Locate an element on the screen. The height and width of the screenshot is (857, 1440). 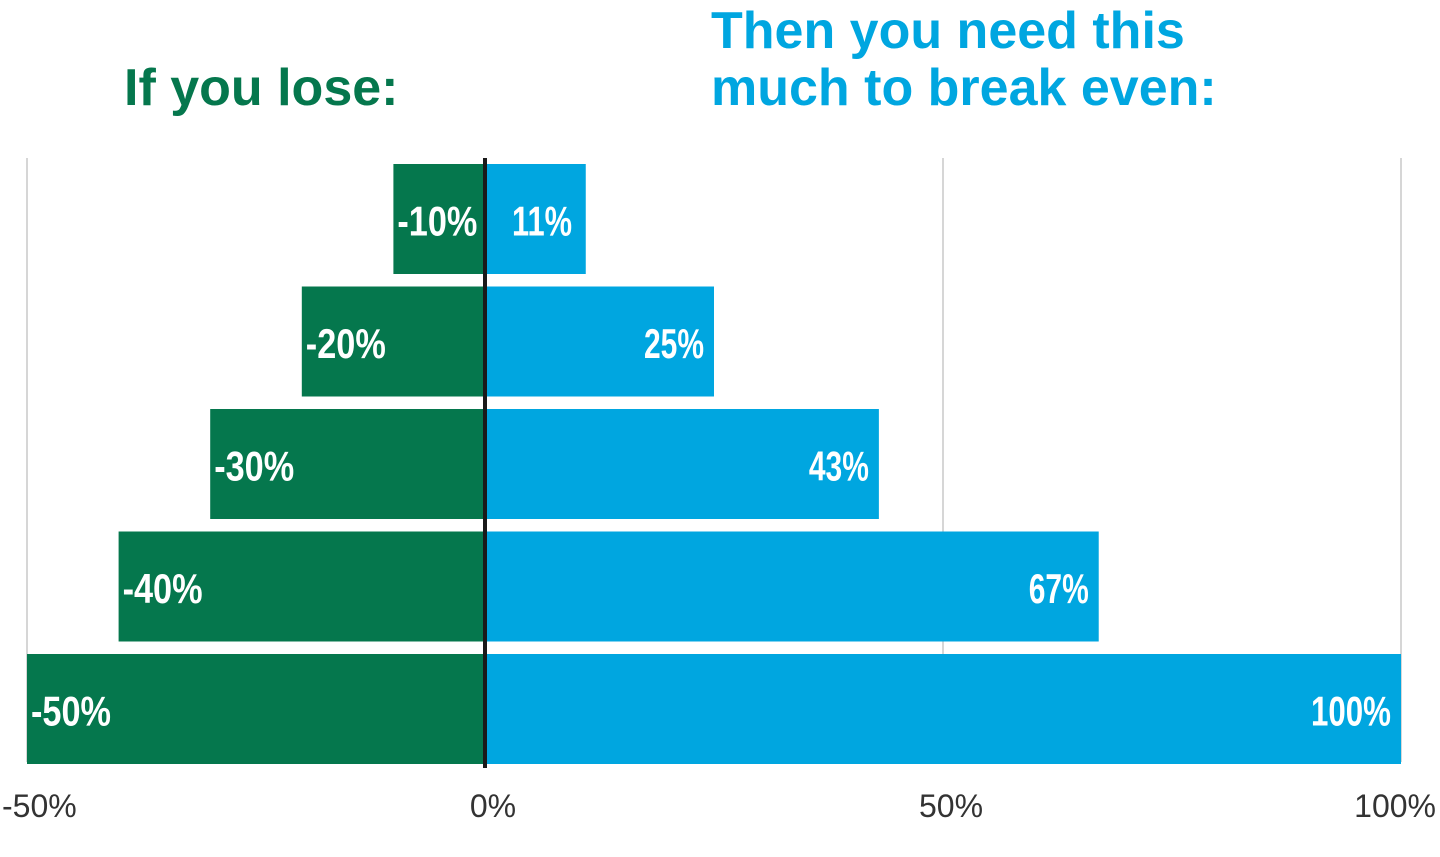
x-tick-label-3: 100% is located at coordinates (1395, 806).